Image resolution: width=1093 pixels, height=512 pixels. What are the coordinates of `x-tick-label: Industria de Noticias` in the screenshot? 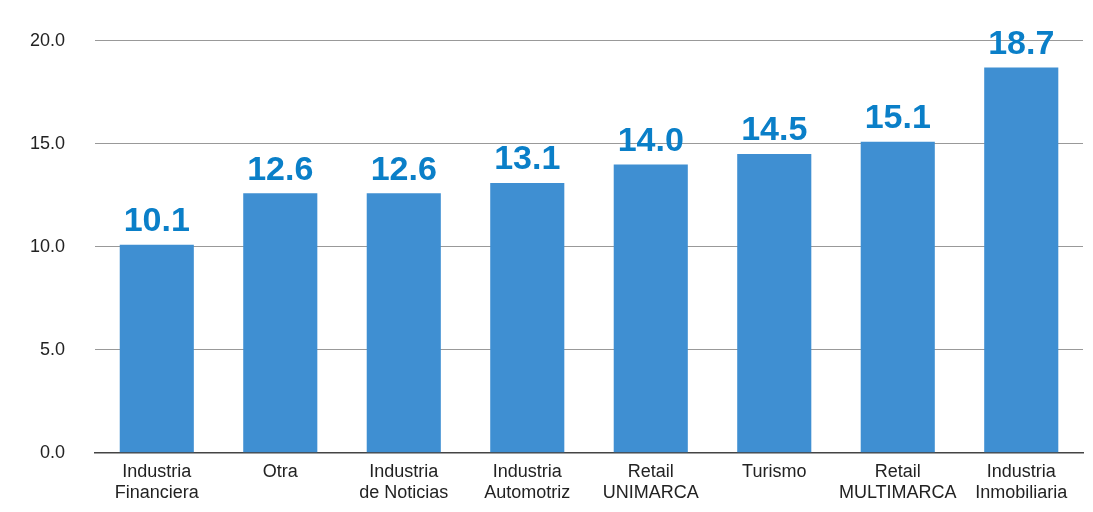 It's located at (404, 481).